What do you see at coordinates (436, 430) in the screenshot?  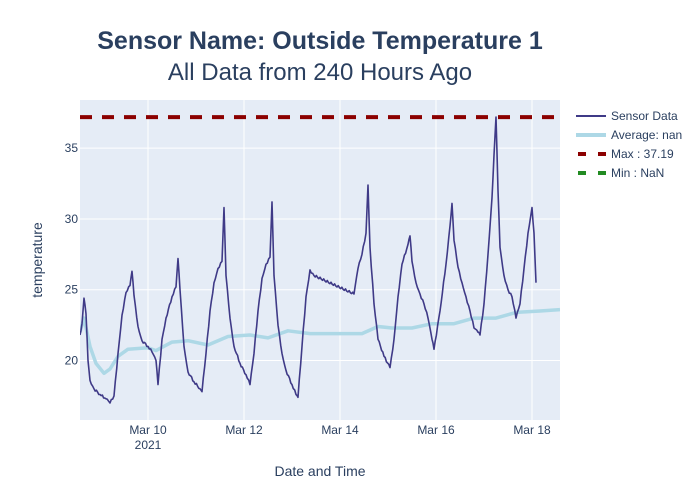 I see `x-tick-label: Mar 16` at bounding box center [436, 430].